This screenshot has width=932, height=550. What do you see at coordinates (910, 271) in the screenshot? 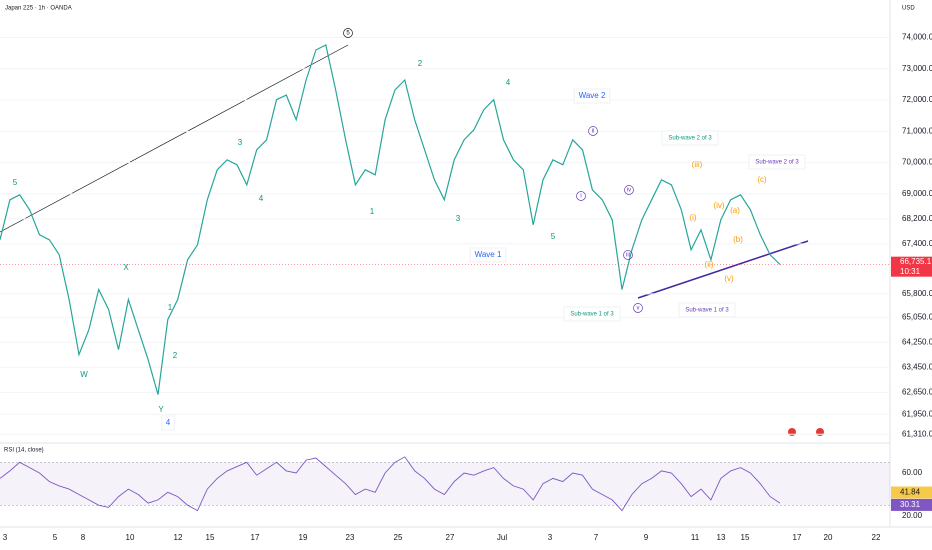
I see `countdown: 10:31` at bounding box center [910, 271].